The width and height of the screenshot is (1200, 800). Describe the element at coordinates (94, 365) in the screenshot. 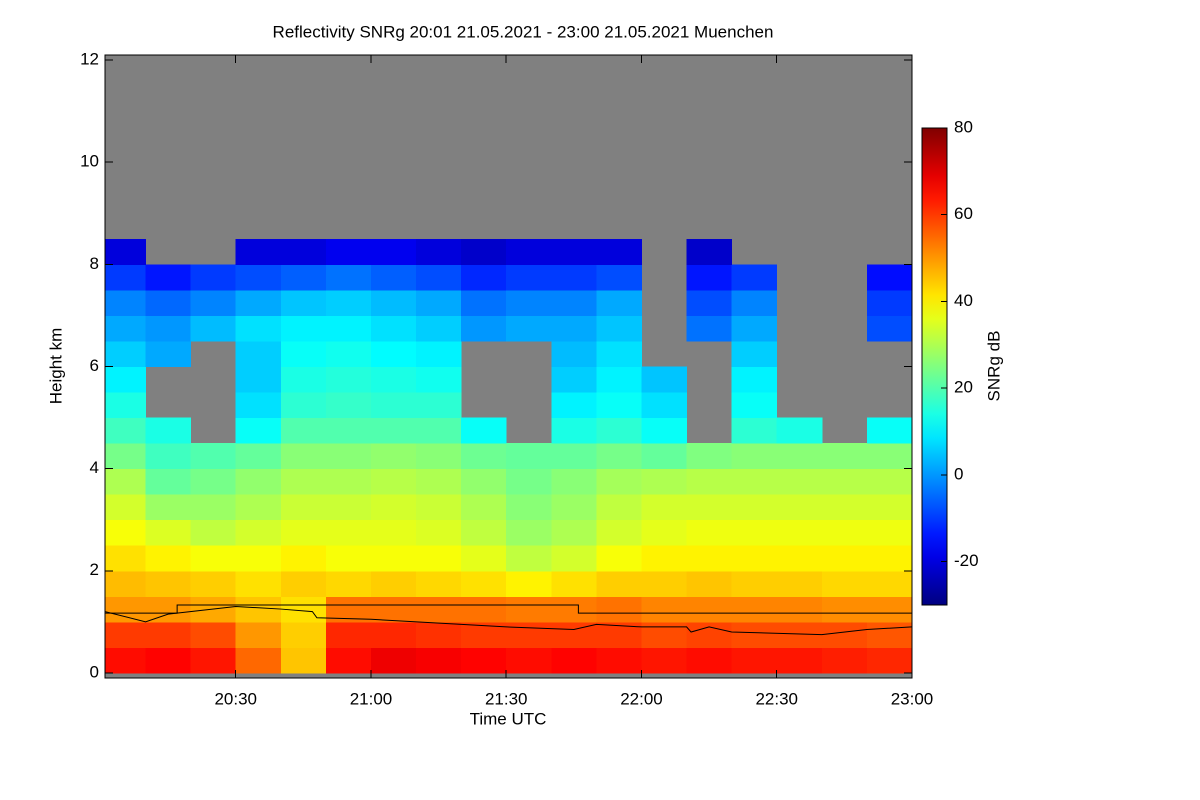

I see `y-tick-label: 6` at that location.